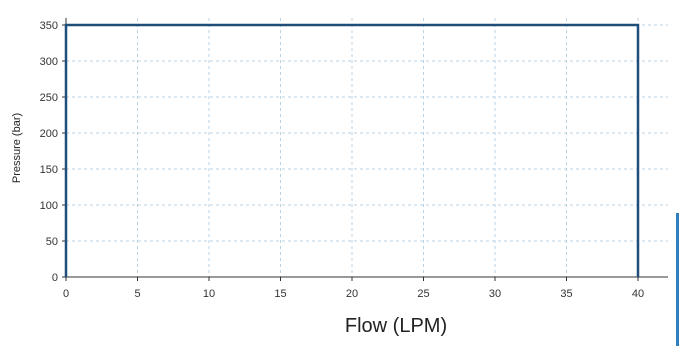 This screenshot has width=679, height=349. Describe the element at coordinates (17, 148) in the screenshot. I see `y-axis-label: Pressure (bar)` at that location.